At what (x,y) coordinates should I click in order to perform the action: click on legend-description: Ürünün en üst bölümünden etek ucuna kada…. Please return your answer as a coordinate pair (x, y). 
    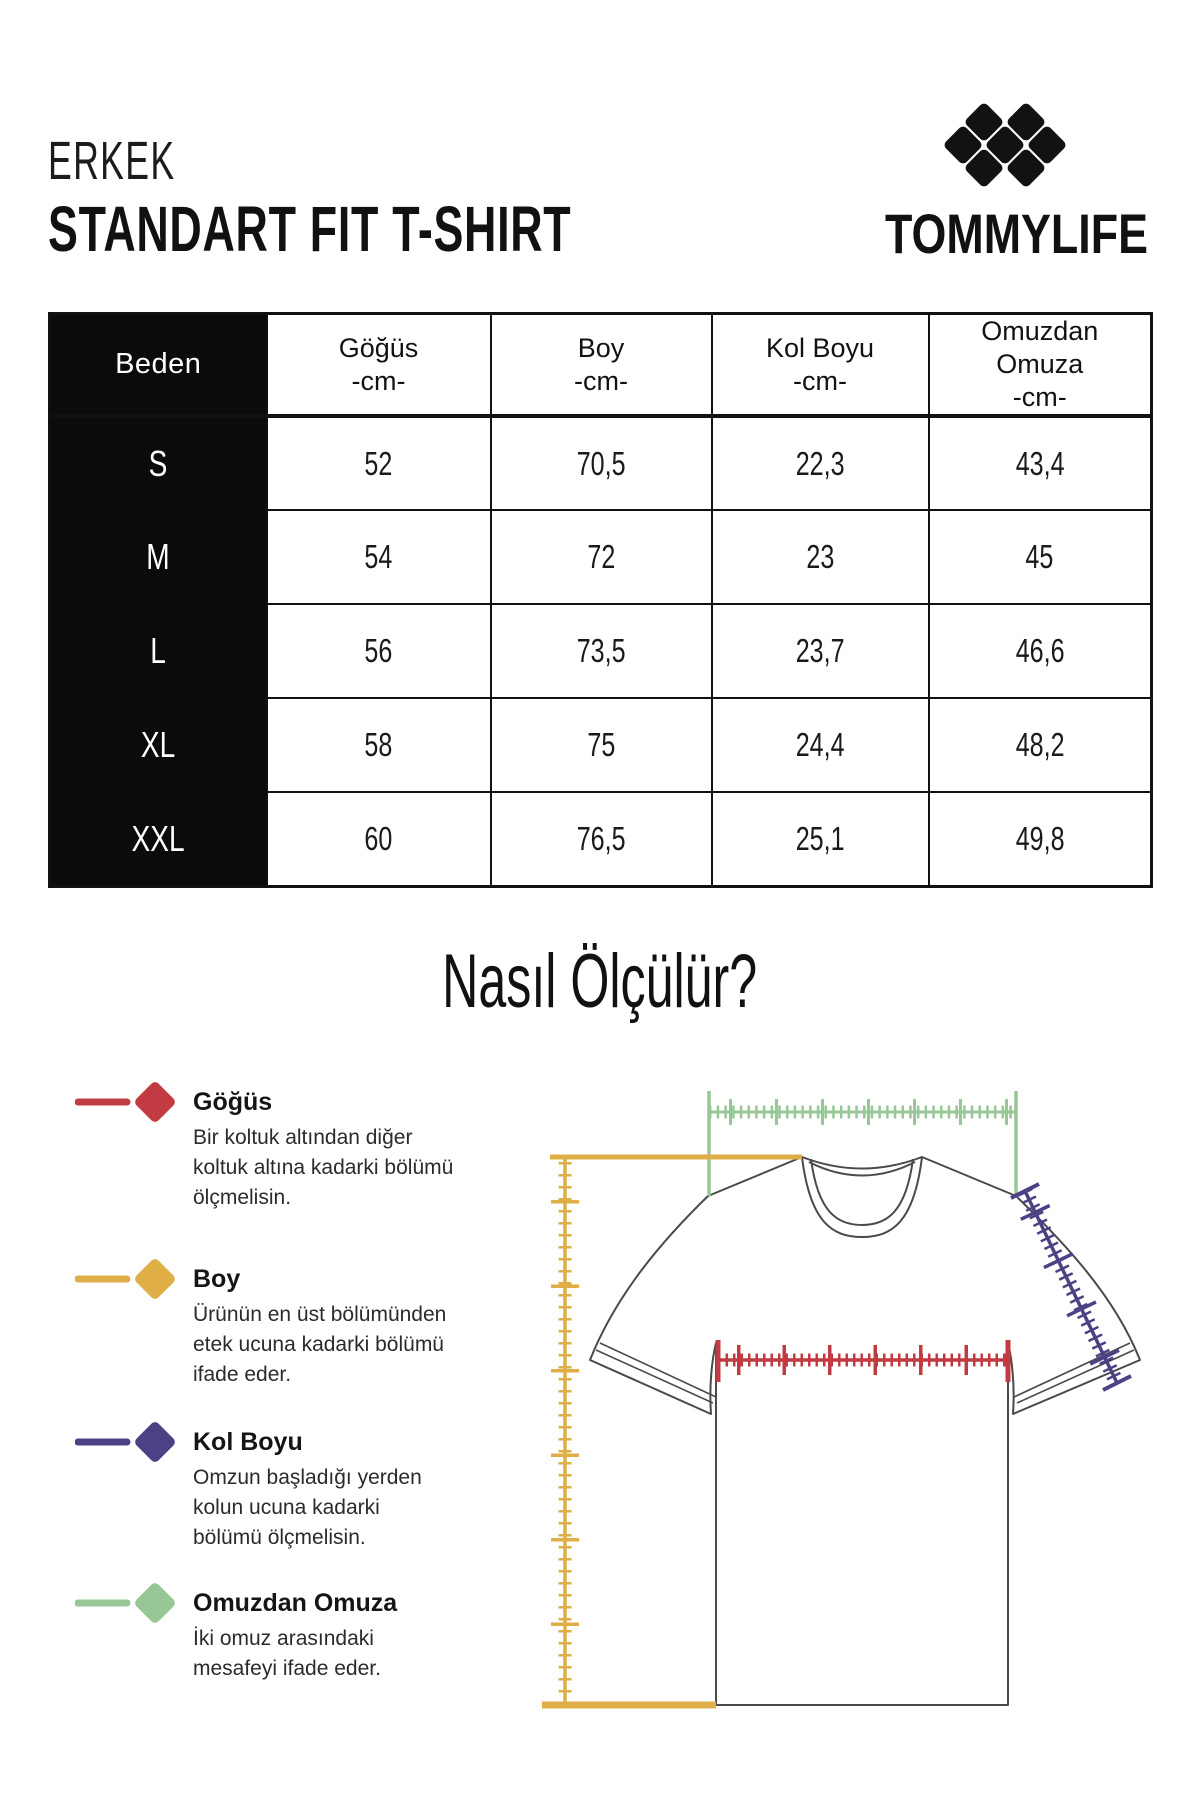
    Looking at the image, I should click on (320, 1344).